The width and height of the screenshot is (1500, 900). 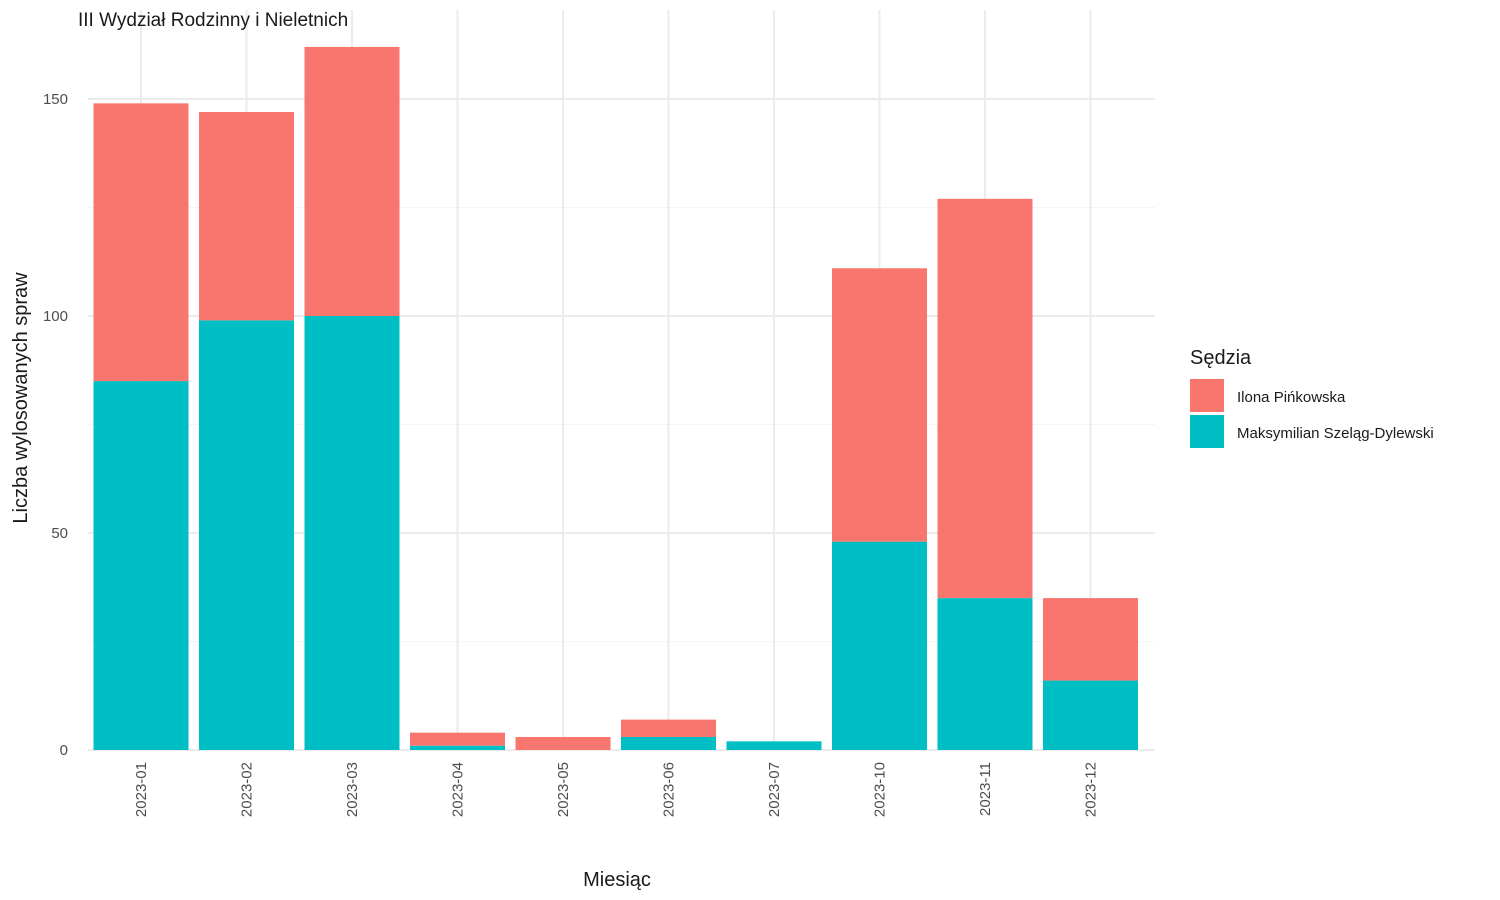 I want to click on x-tick-label: 2023-07, so click(x=774, y=789).